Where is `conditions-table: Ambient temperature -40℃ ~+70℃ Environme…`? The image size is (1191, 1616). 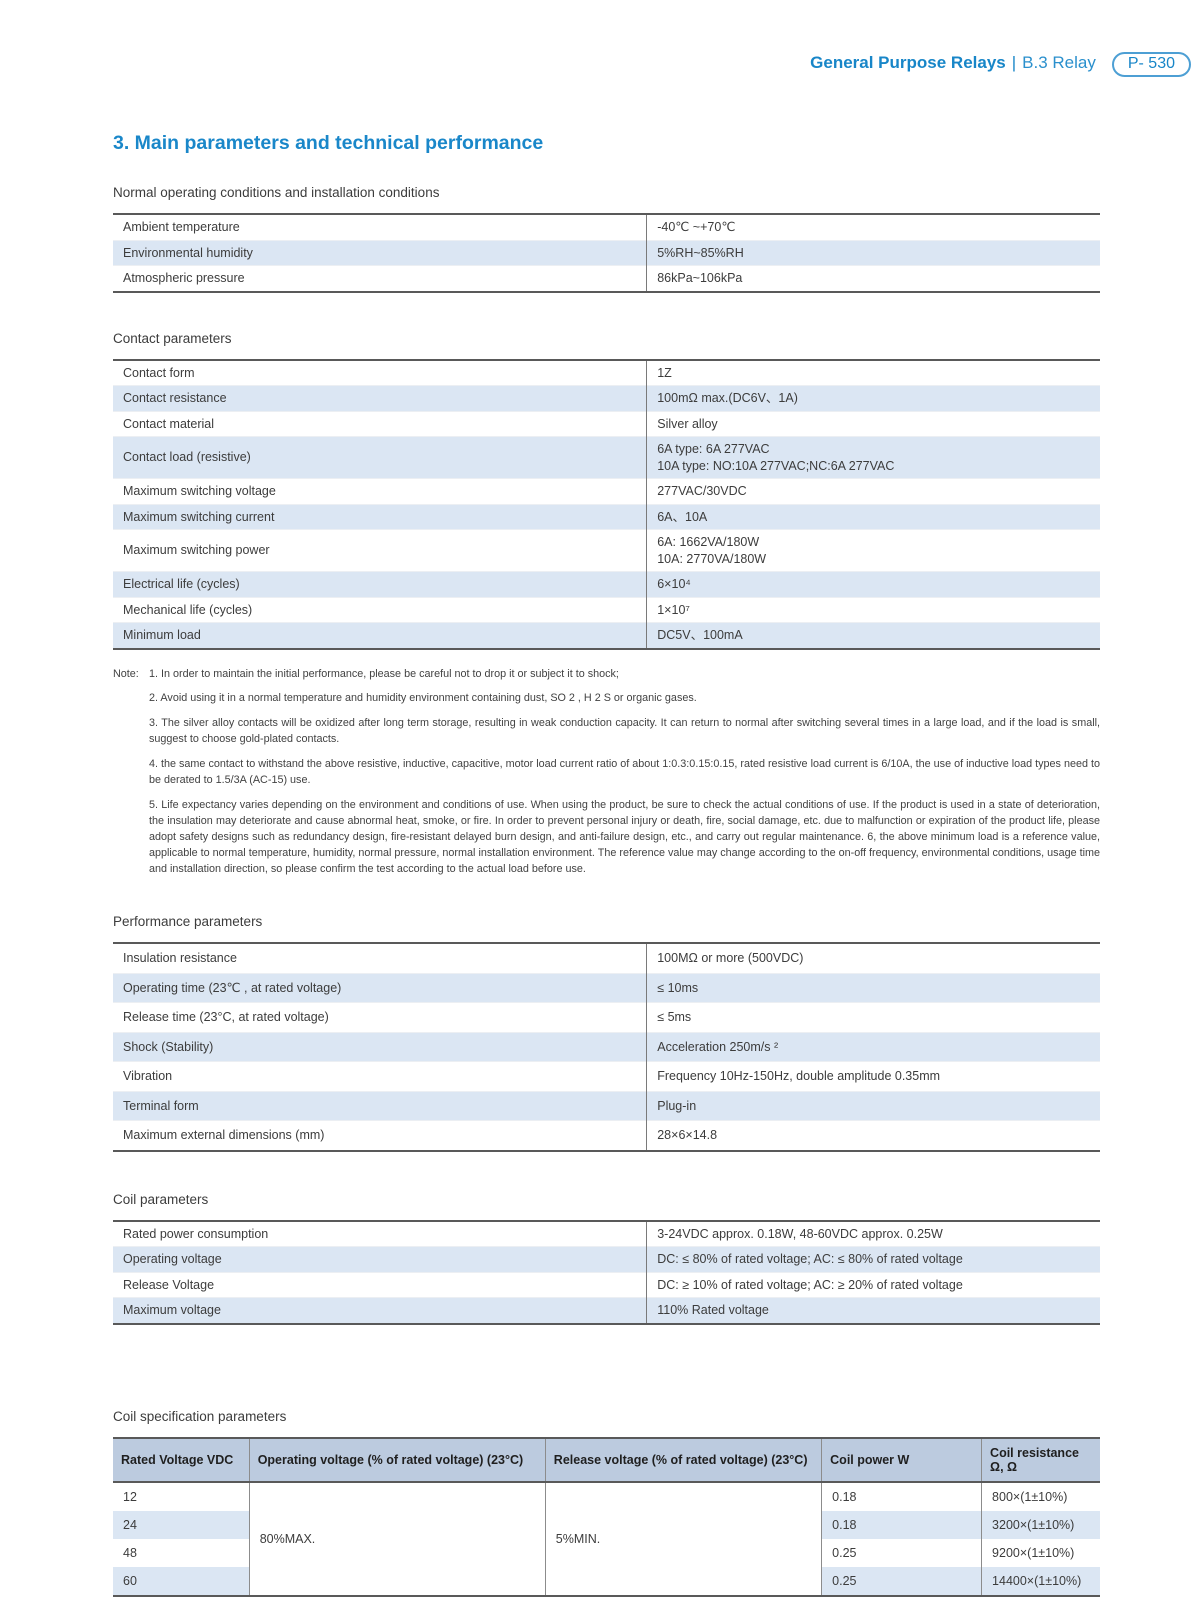
conditions-table: Ambient temperature -40℃ ~+70℃ Environme… is located at coordinates (606, 253).